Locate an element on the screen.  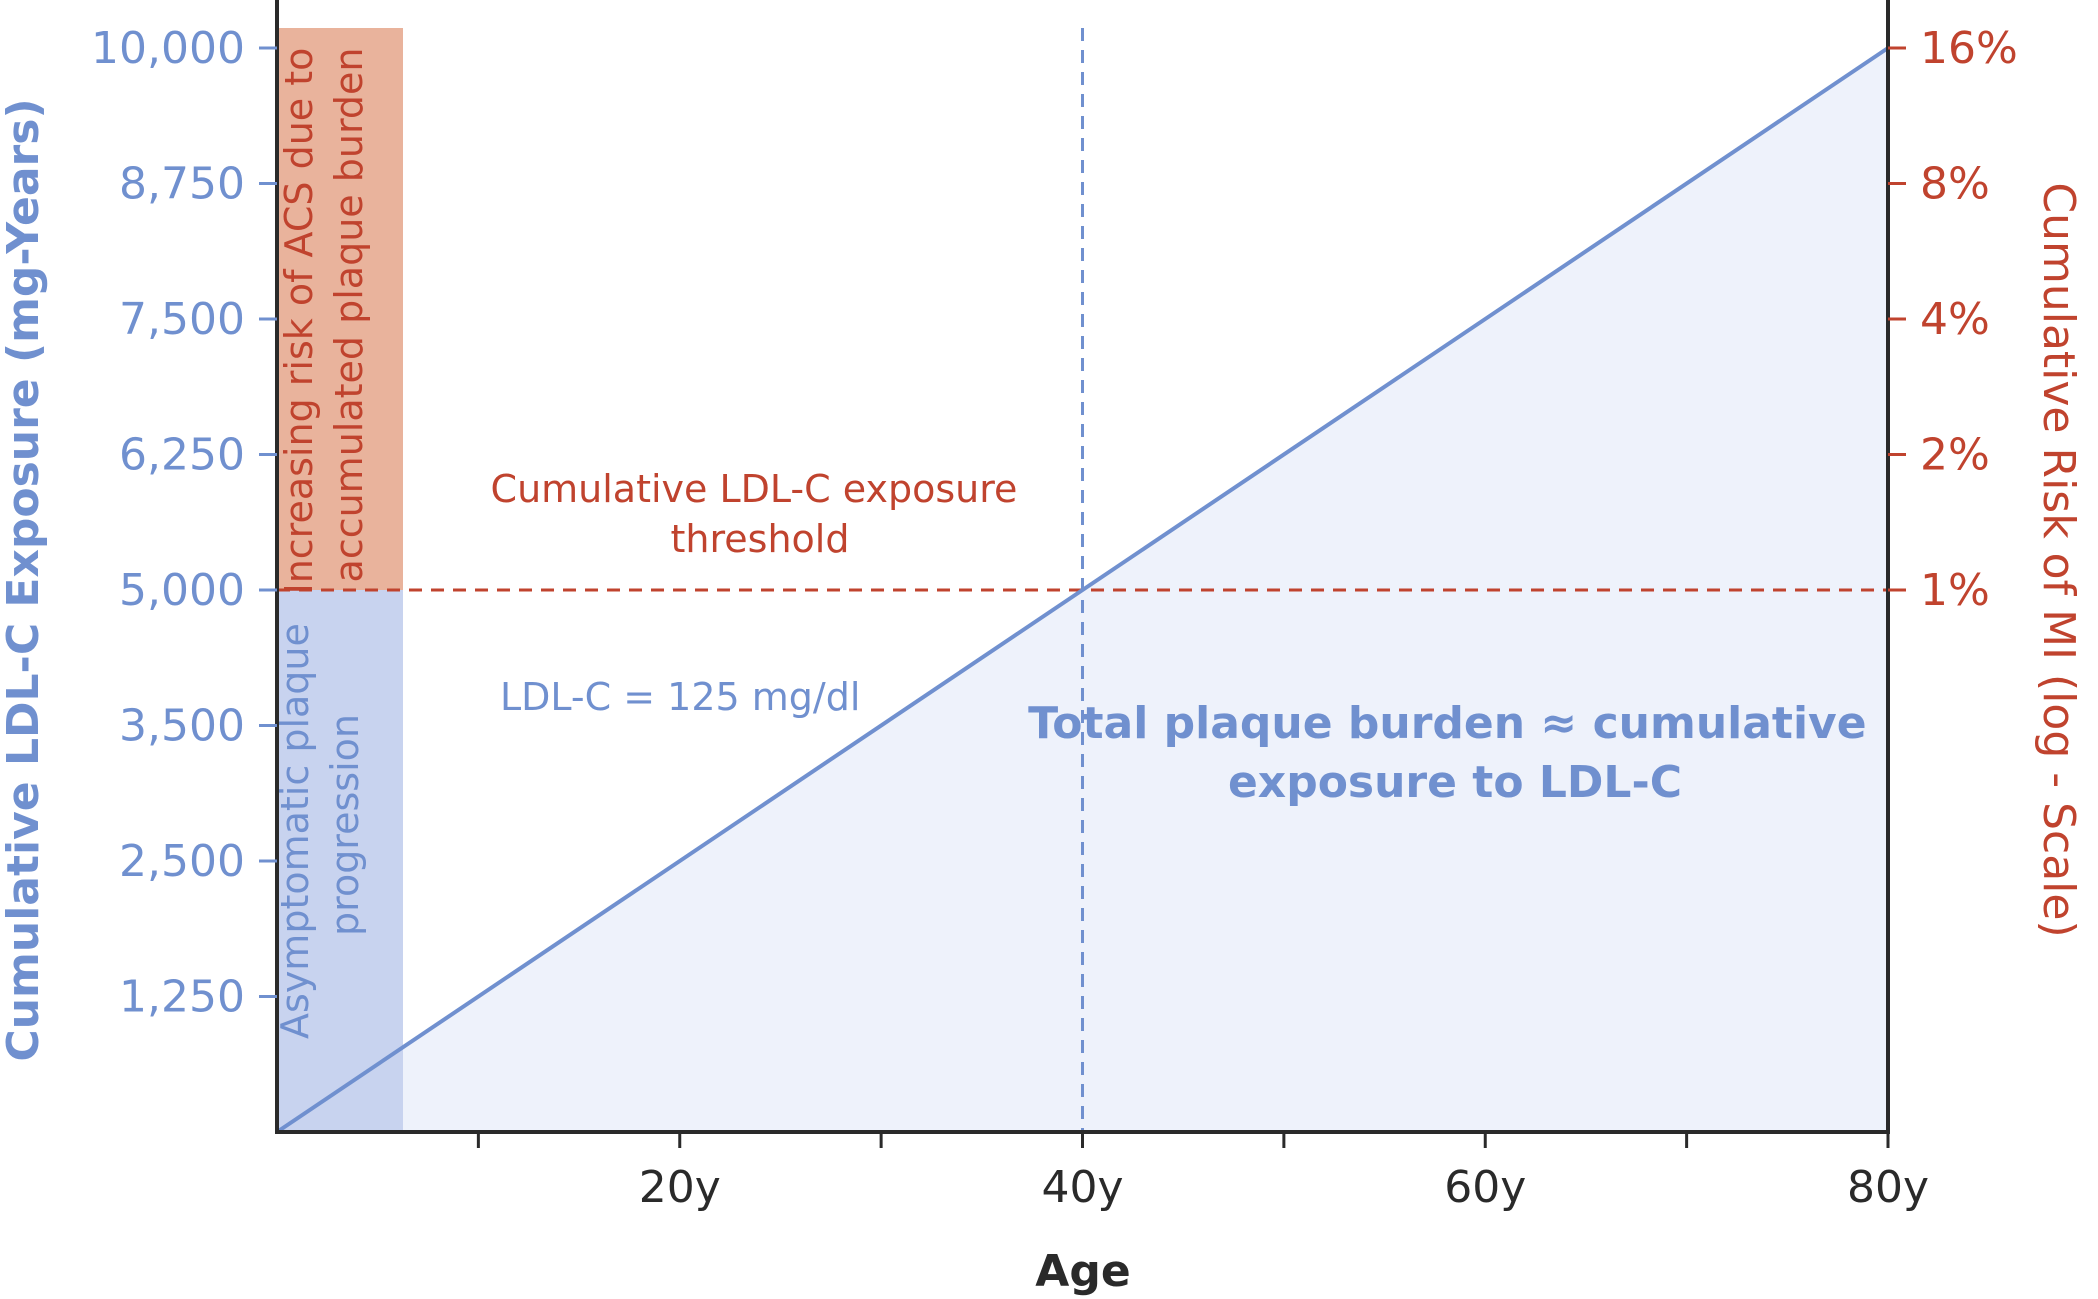
x-tick-label: 40y is located at coordinates (1082, 1187).